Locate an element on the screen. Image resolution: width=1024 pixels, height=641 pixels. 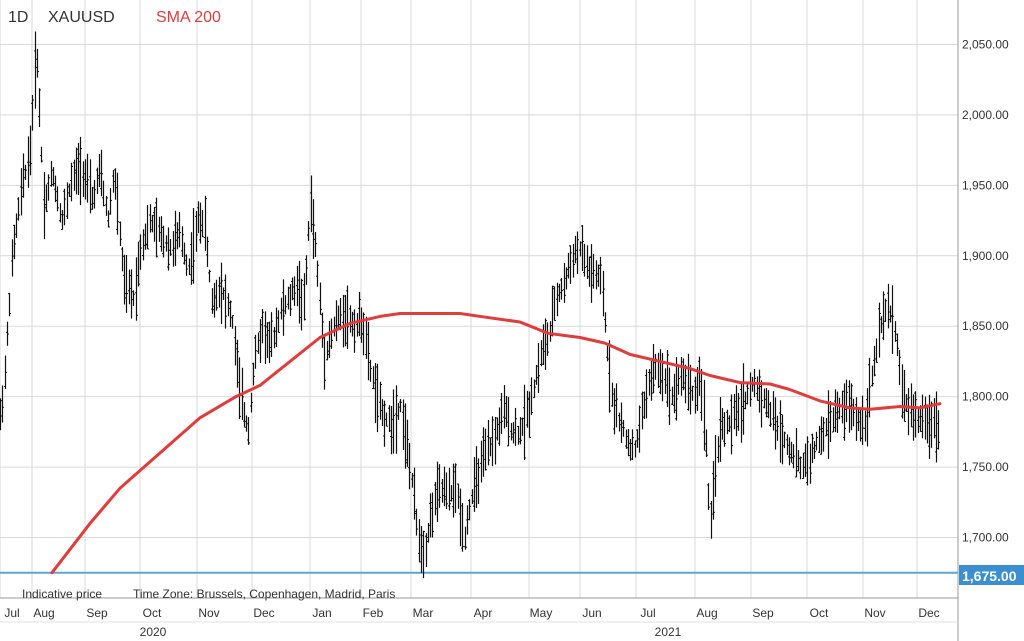
y-tick-label: 1,850.00 is located at coordinates (985, 326).